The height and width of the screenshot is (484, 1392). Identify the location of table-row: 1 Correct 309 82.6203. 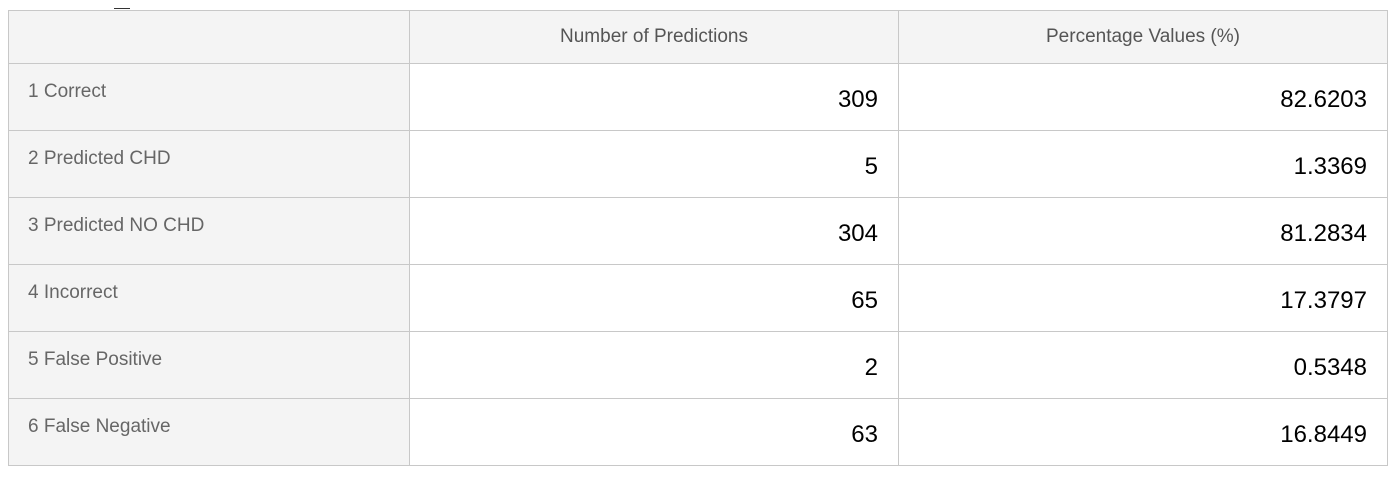
(698, 97).